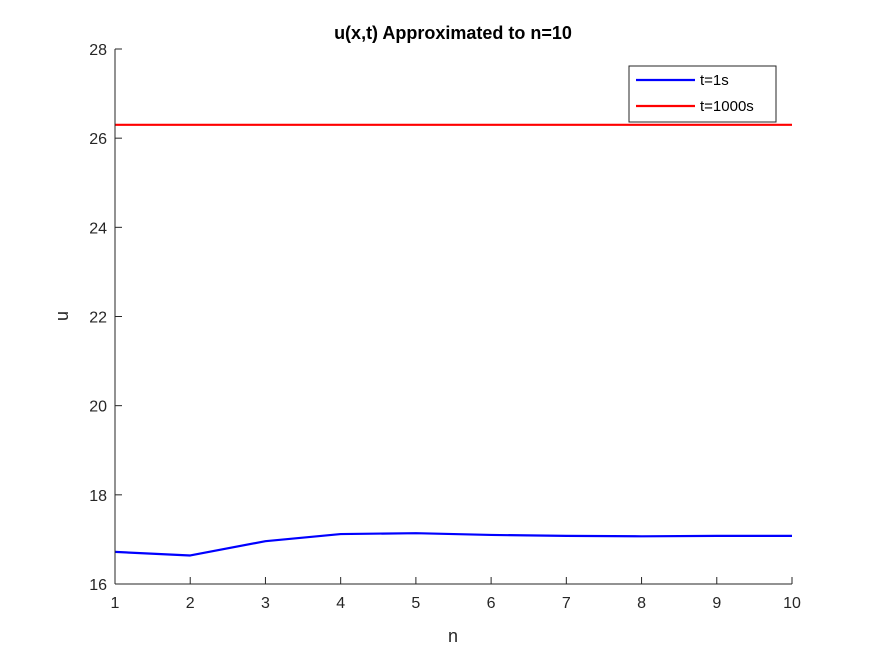 The height and width of the screenshot is (656, 875). Describe the element at coordinates (491, 603) in the screenshot. I see `x-tick-label: 6` at that location.